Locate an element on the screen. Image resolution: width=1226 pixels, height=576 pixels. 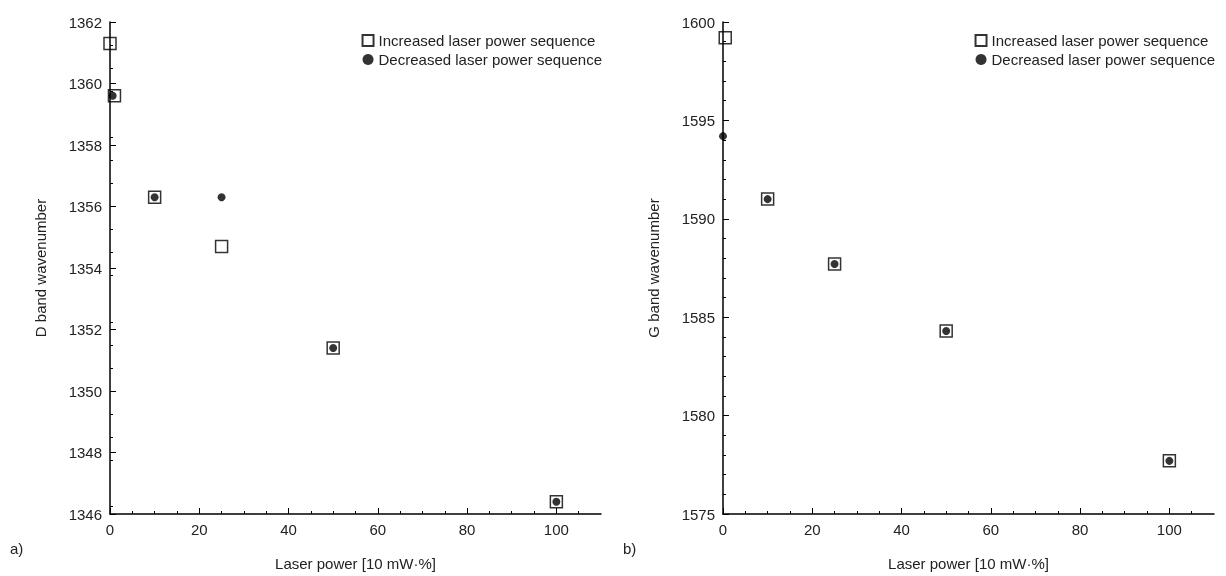
y-tick-label: 1350 is located at coordinates (85, 391).